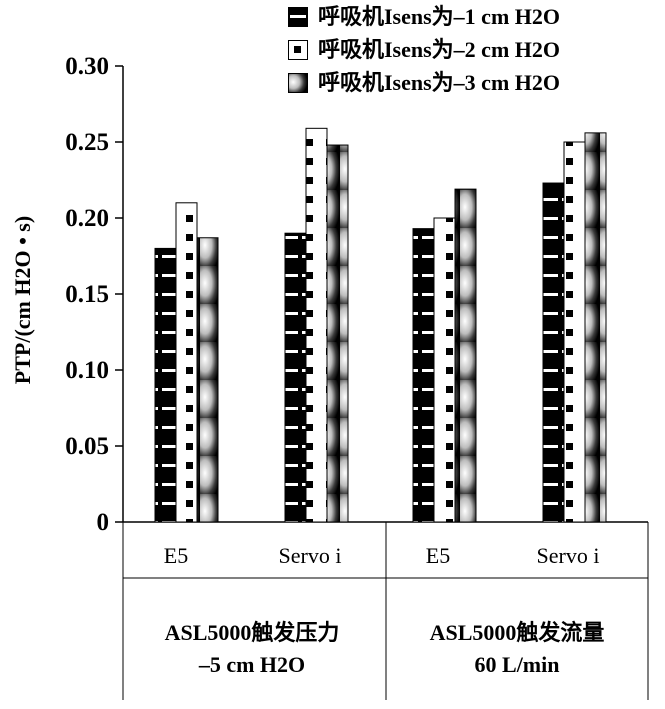 Image resolution: width=665 pixels, height=709 pixels. What do you see at coordinates (87, 370) in the screenshot?
I see `y-tick-label: 0.10` at bounding box center [87, 370].